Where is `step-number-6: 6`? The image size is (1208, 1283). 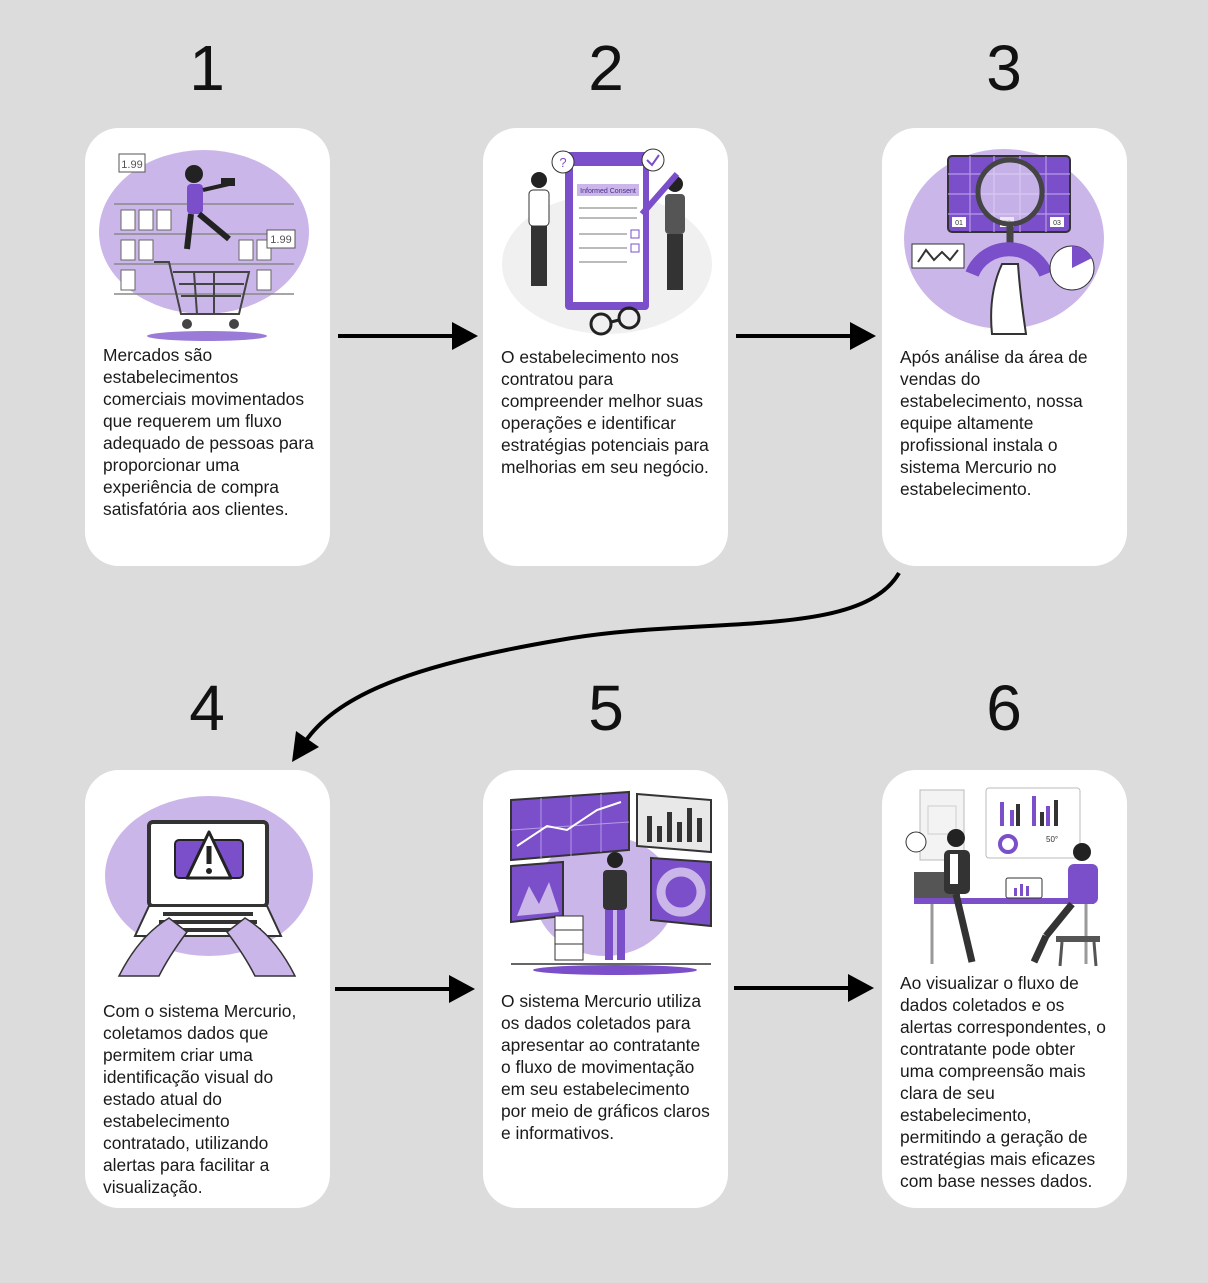 step-number-6: 6 is located at coordinates (1004, 708).